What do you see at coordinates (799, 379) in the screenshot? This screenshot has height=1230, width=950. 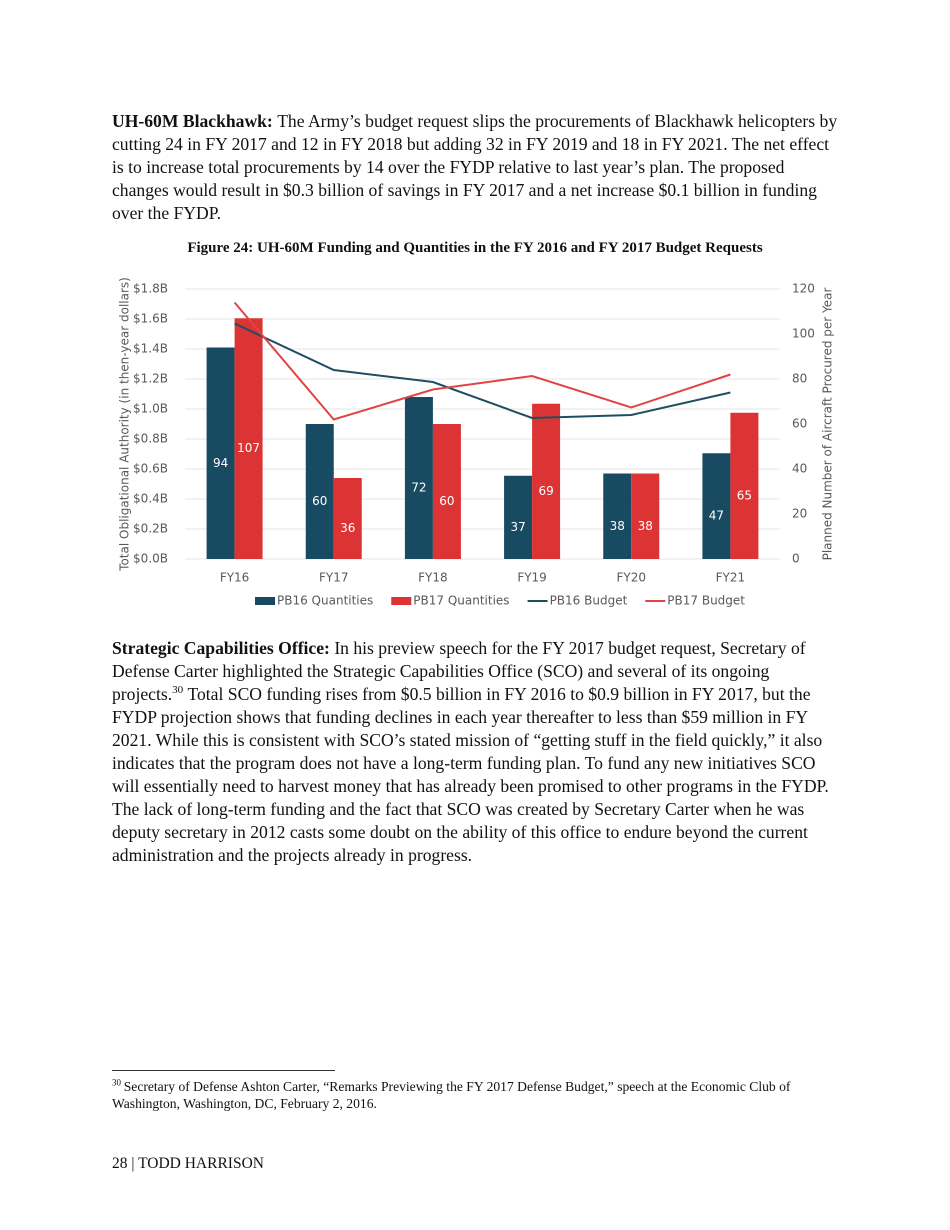 I see `y2-tick-label: 80` at bounding box center [799, 379].